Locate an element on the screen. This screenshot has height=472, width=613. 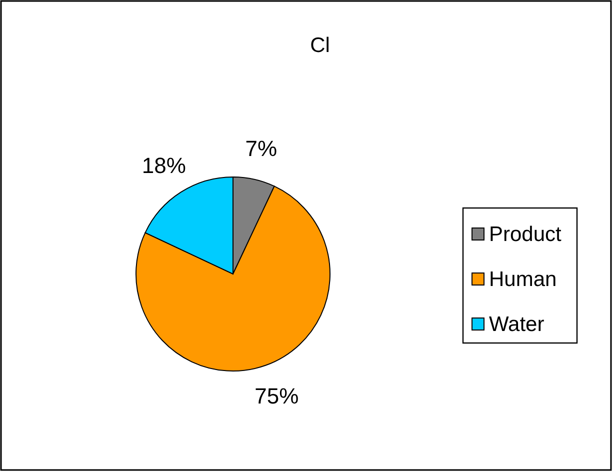
data-label: 7% is located at coordinates (261, 149).